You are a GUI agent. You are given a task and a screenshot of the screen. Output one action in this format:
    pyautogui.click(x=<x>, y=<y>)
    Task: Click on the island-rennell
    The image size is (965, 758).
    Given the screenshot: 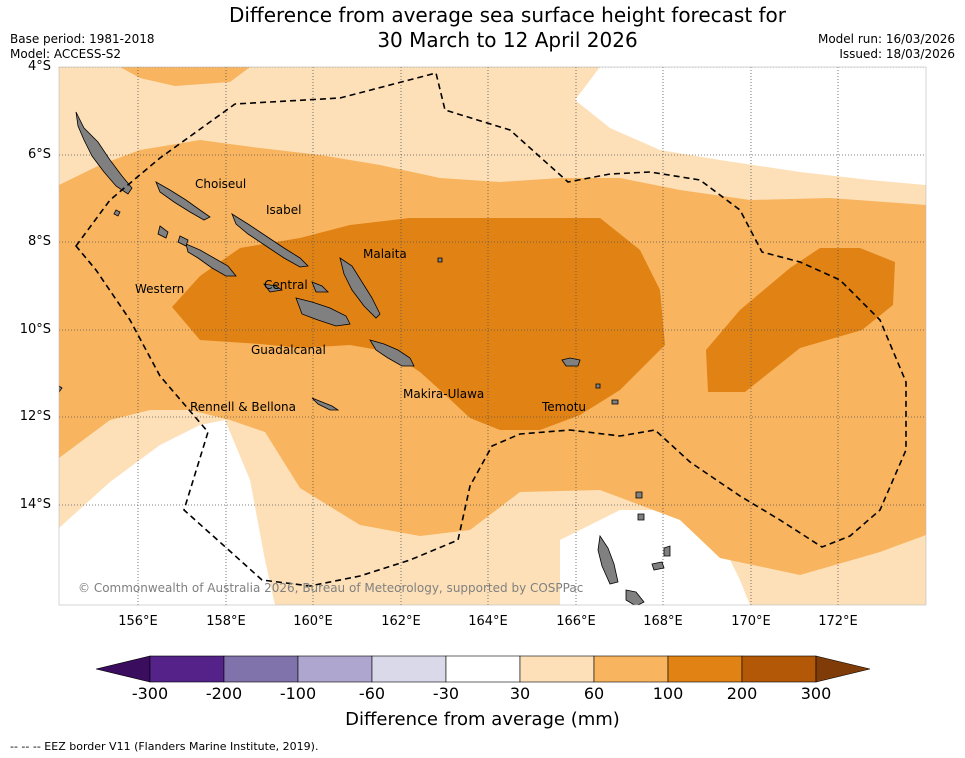 What is the action you would take?
    pyautogui.click(x=325, y=404)
    